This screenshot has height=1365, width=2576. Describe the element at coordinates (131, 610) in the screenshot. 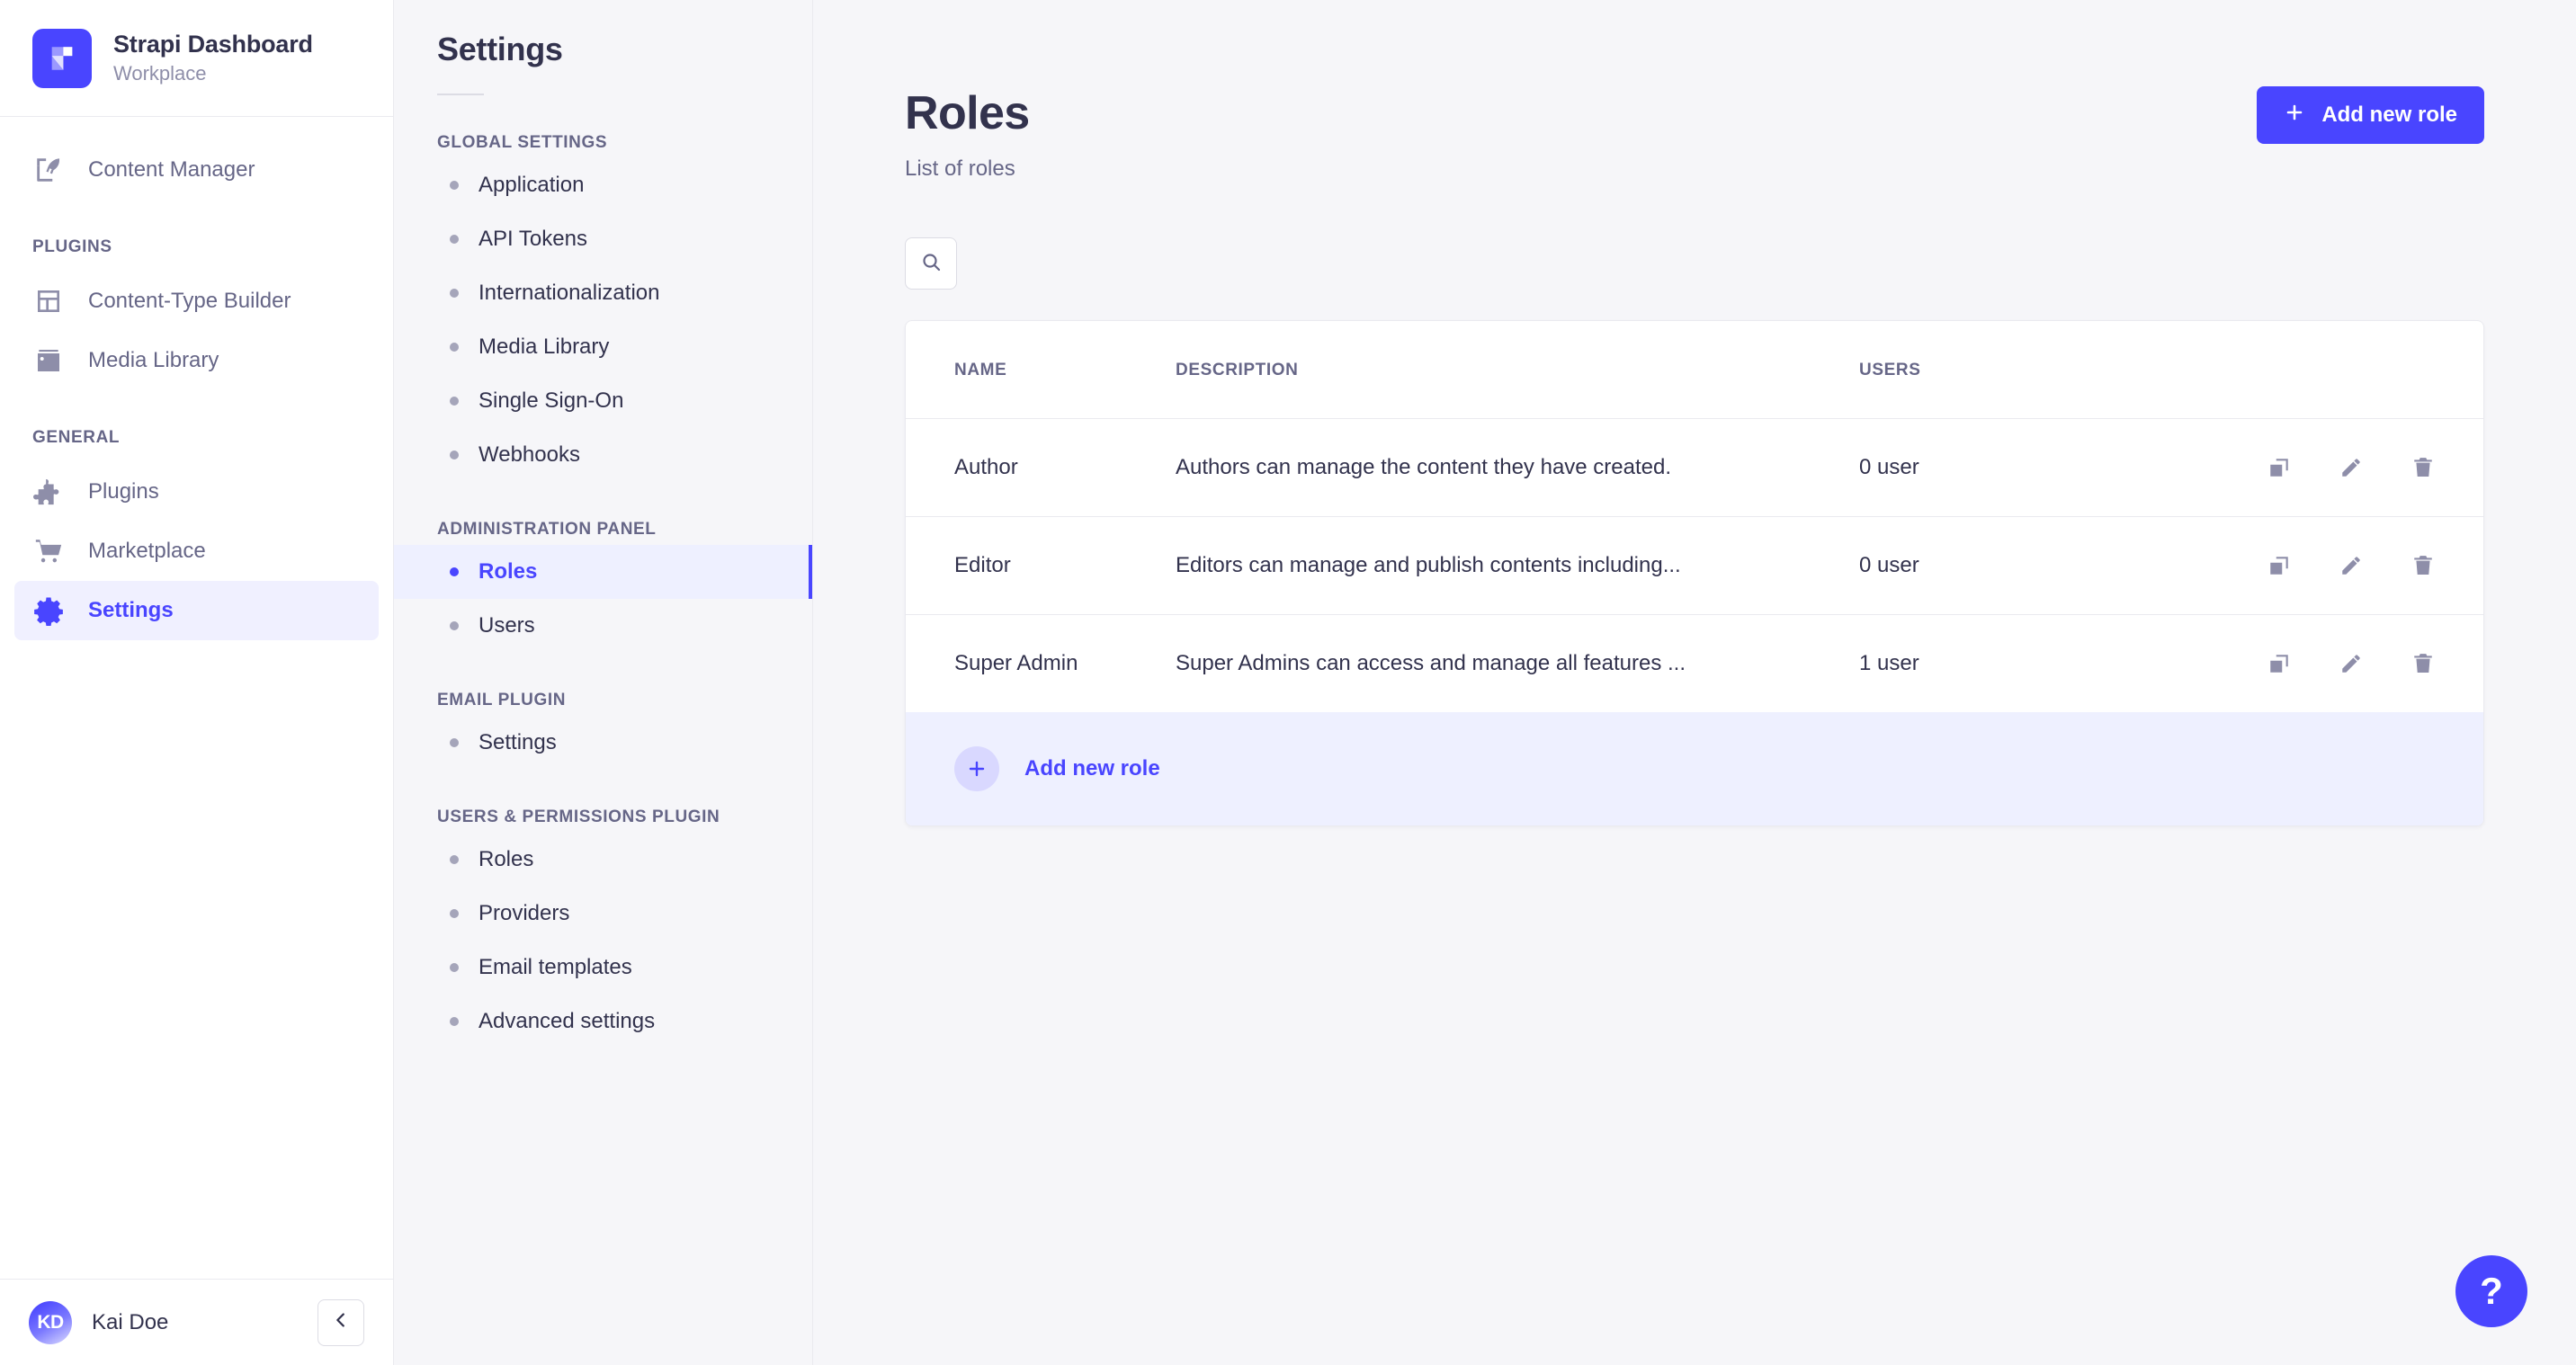

I see `sidebar-item-label: Settings` at that location.